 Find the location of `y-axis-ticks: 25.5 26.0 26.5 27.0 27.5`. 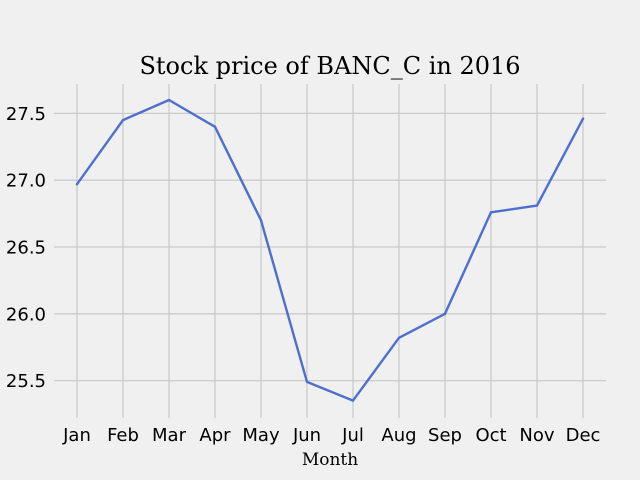

y-axis-ticks: 25.5 26.0 26.5 27.0 27.5 is located at coordinates (26, 248).